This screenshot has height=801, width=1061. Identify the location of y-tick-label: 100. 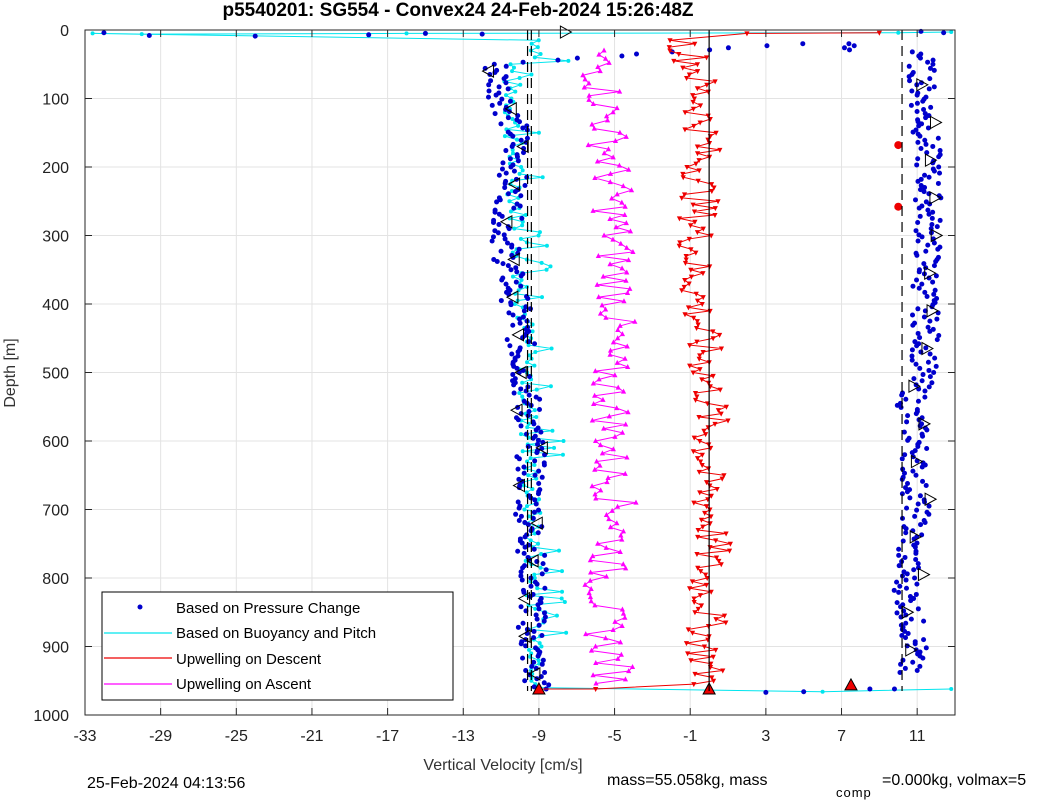
(55, 100).